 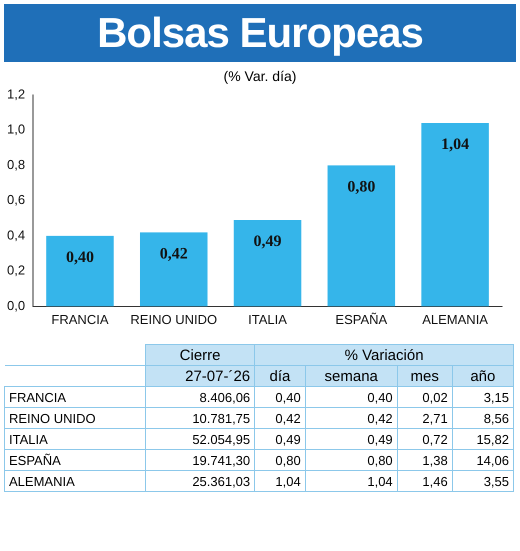 What do you see at coordinates (16, 234) in the screenshot?
I see `y-tick-label: 0,4` at bounding box center [16, 234].